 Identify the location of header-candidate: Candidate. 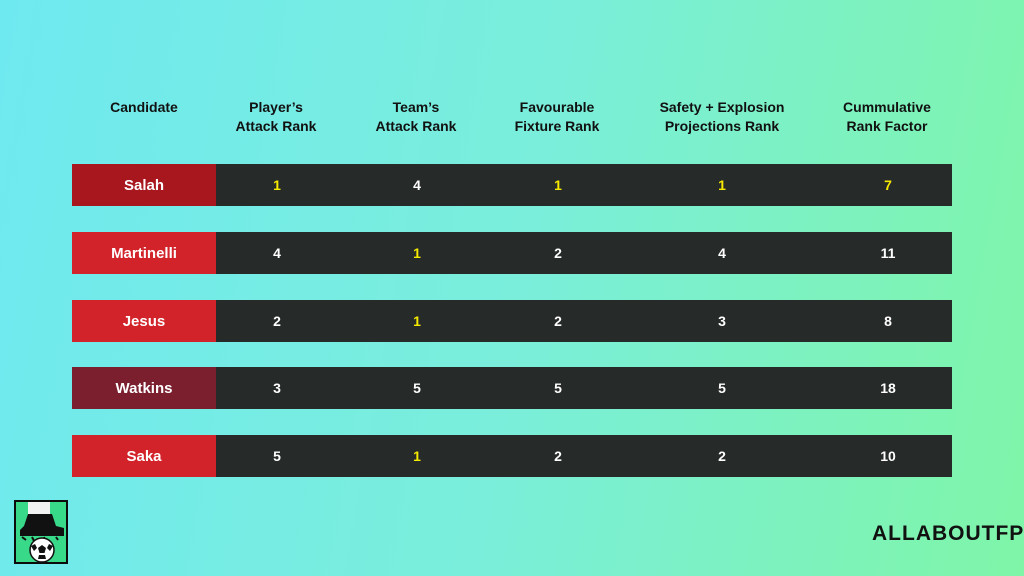
(144, 107).